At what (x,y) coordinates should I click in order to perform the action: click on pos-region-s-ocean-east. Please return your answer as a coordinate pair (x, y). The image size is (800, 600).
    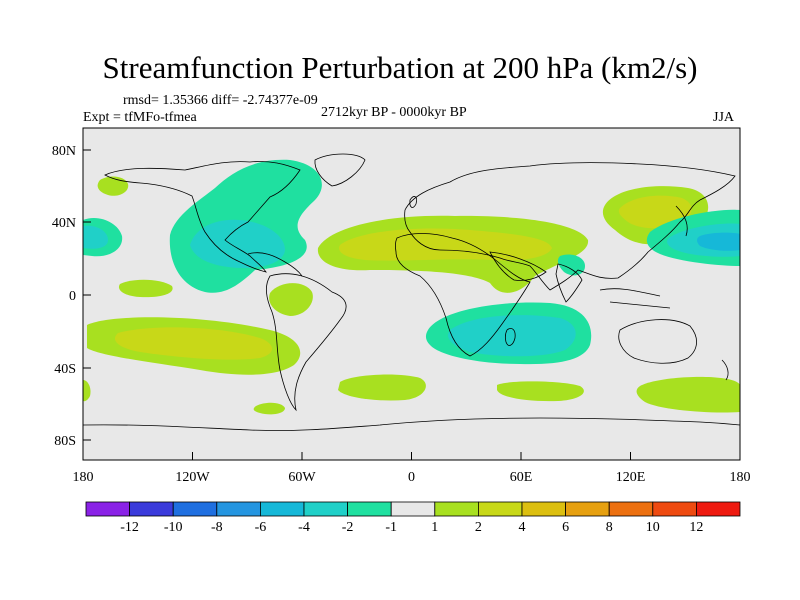
    Looking at the image, I should click on (688, 394).